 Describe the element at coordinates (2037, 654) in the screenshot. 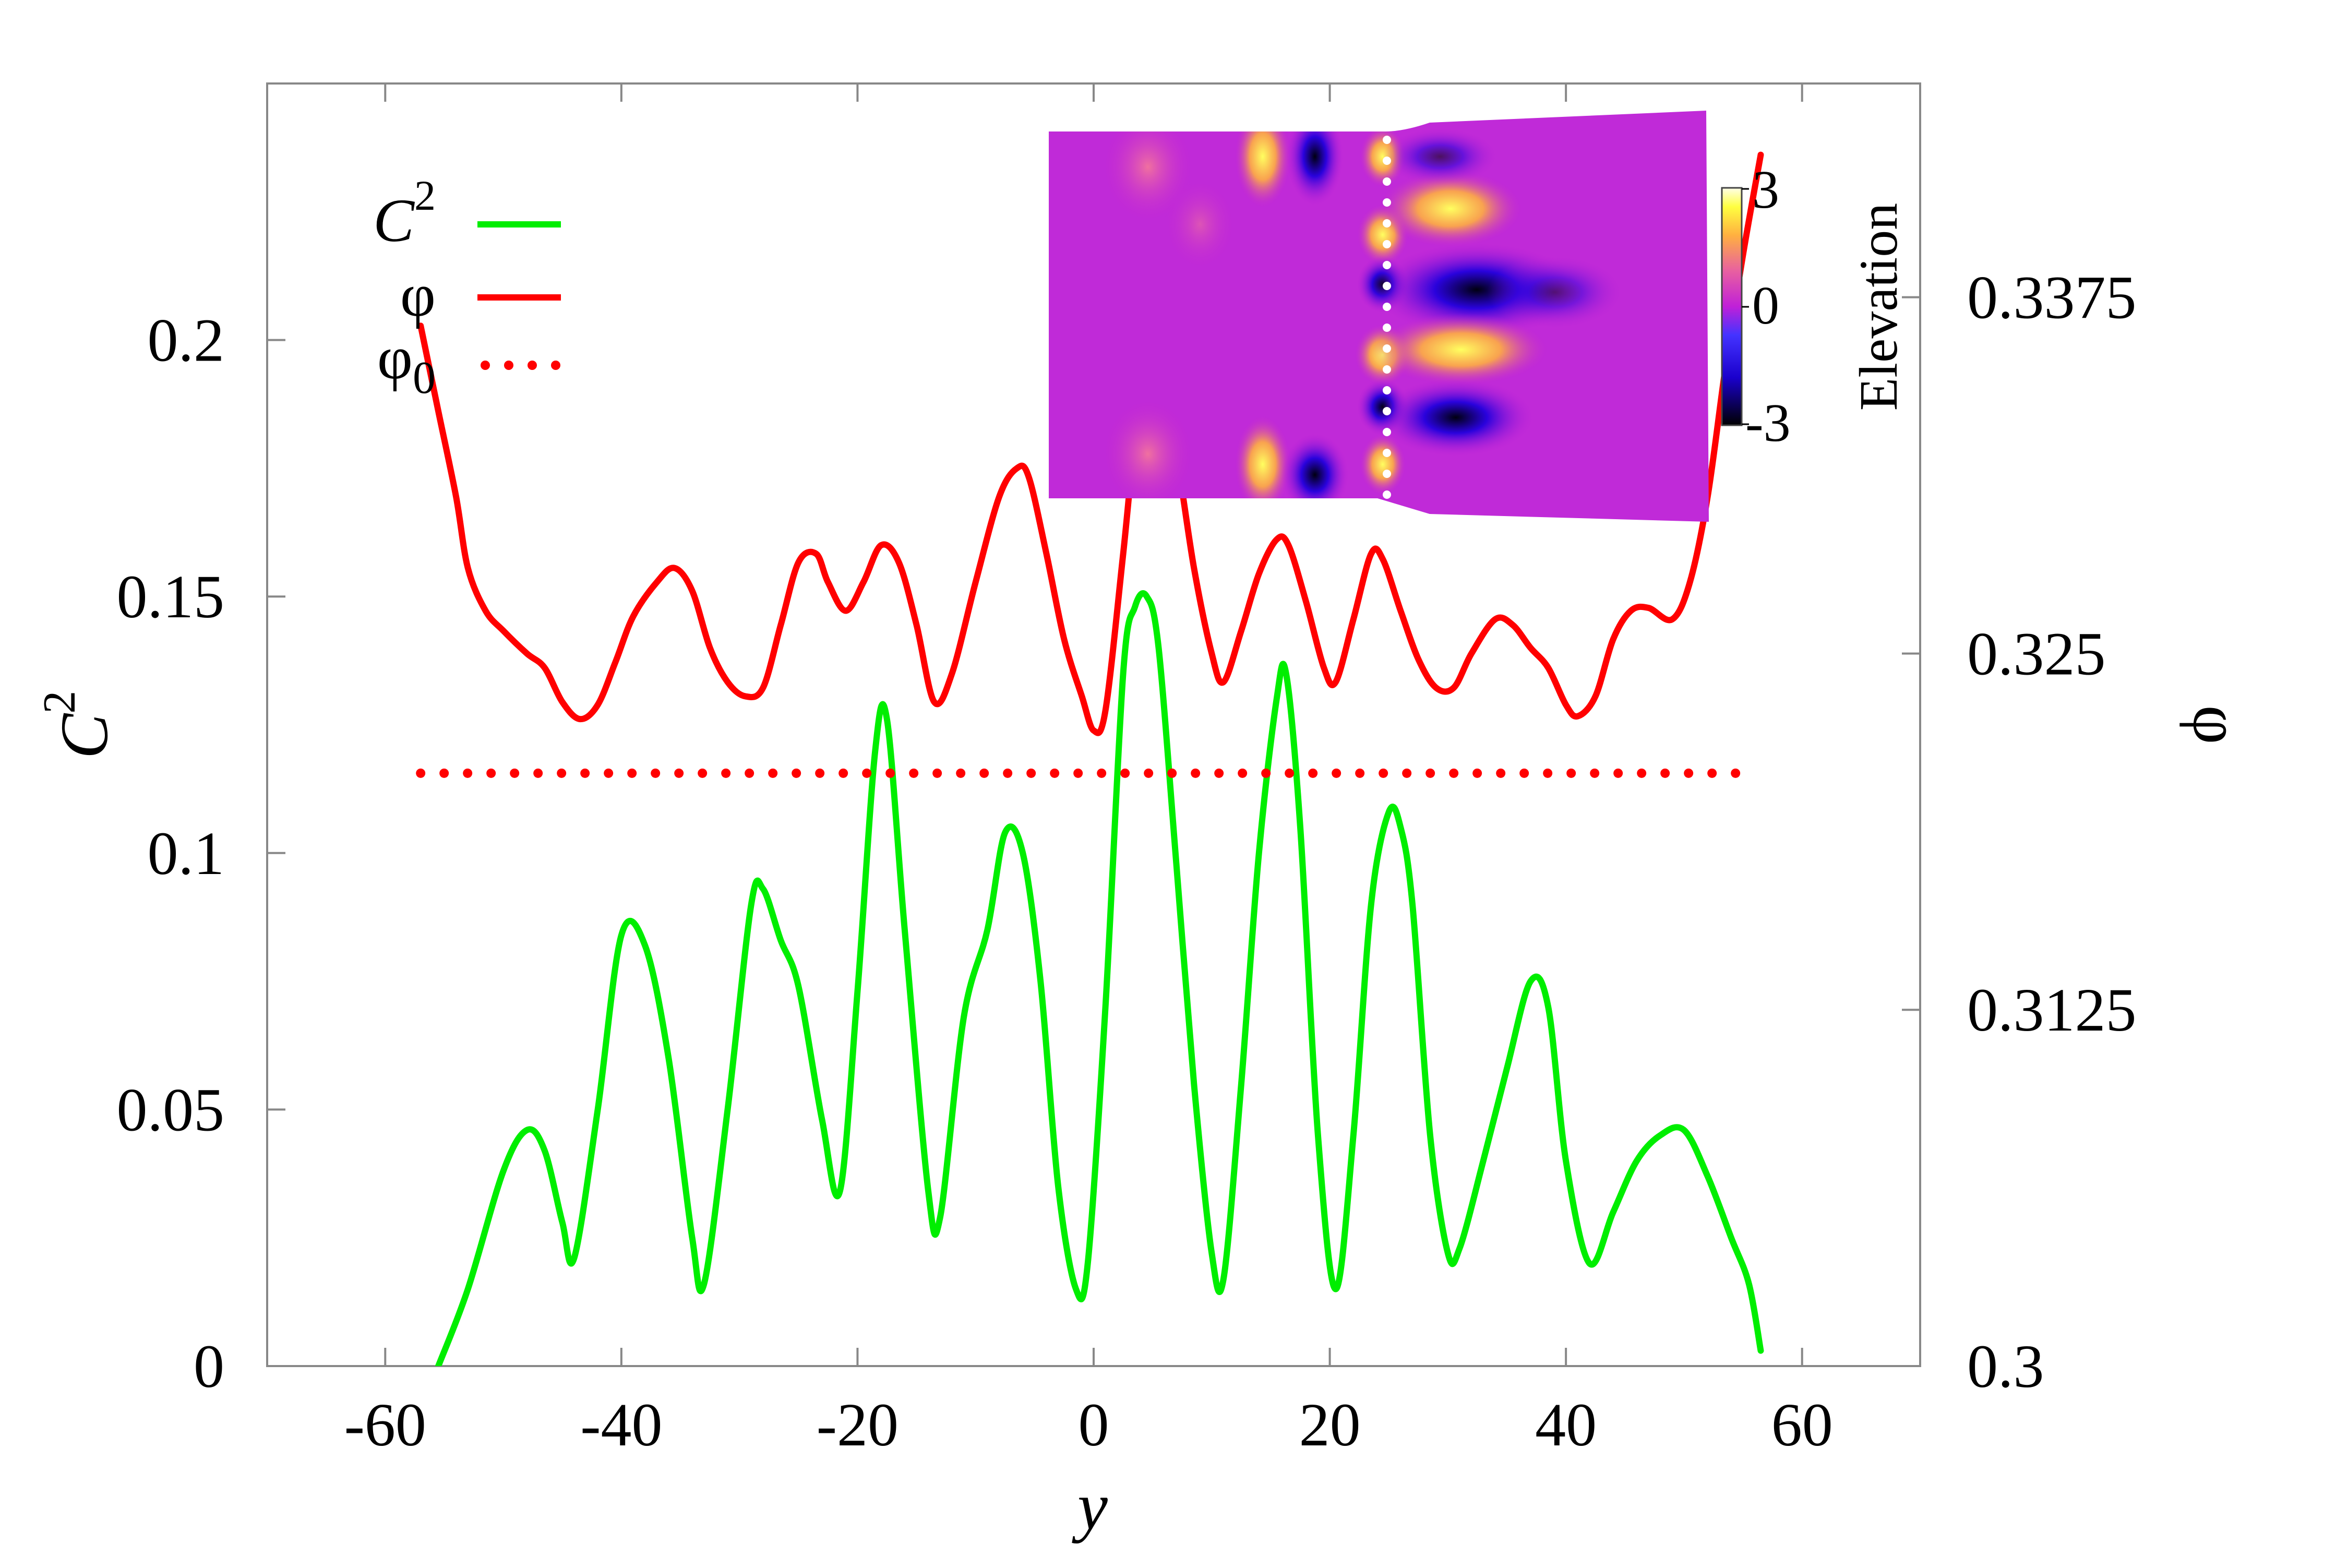

I see `y2-tick-label: 0.325` at that location.